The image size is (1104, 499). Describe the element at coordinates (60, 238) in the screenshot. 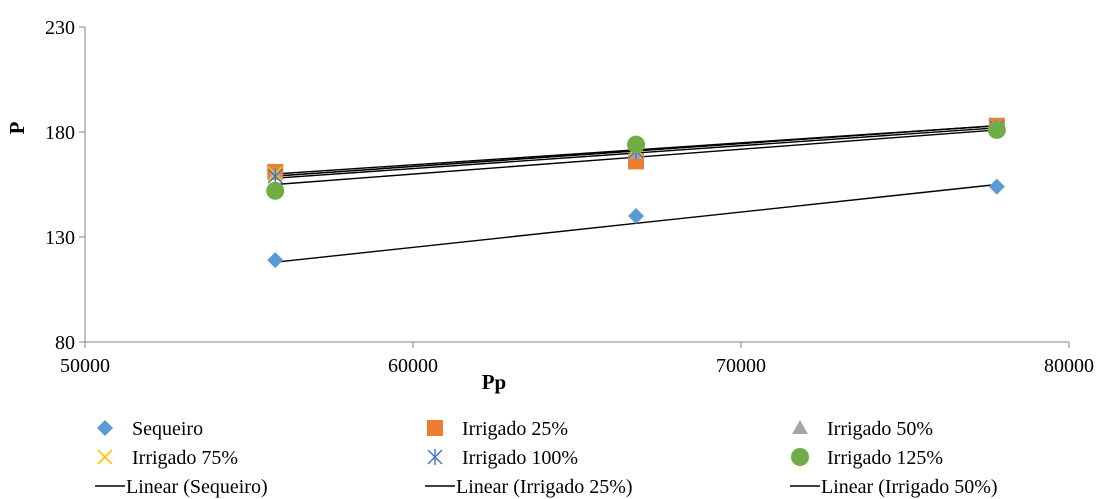

I see `y-tick-label: 130` at that location.